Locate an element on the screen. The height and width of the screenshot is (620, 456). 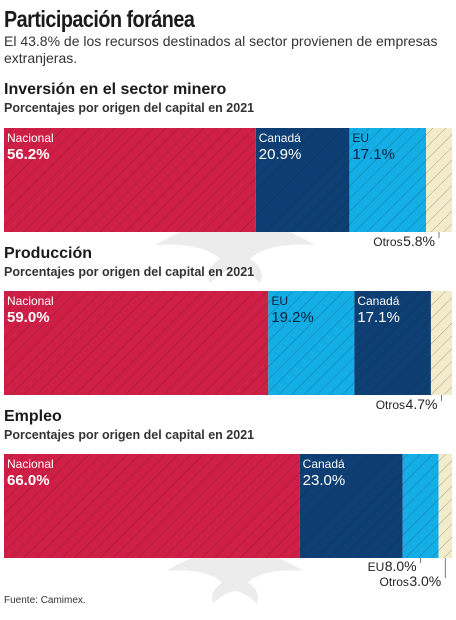
segment-value-eu: 19.2% is located at coordinates (292, 317).